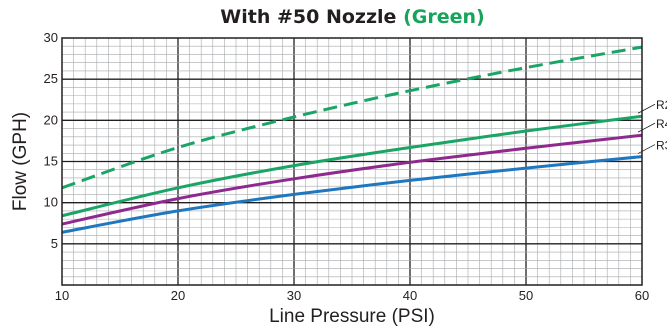 The image size is (667, 327). What do you see at coordinates (51, 202) in the screenshot?
I see `y-tick-label: 10` at bounding box center [51, 202].